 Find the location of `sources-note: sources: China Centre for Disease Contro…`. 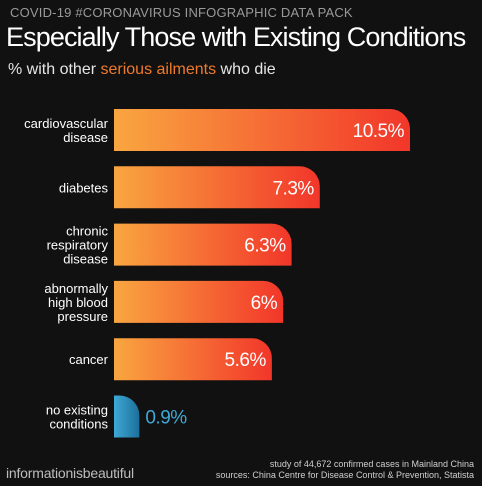

sources-note: sources: China Centre for Disease Contro… is located at coordinates (344, 475).